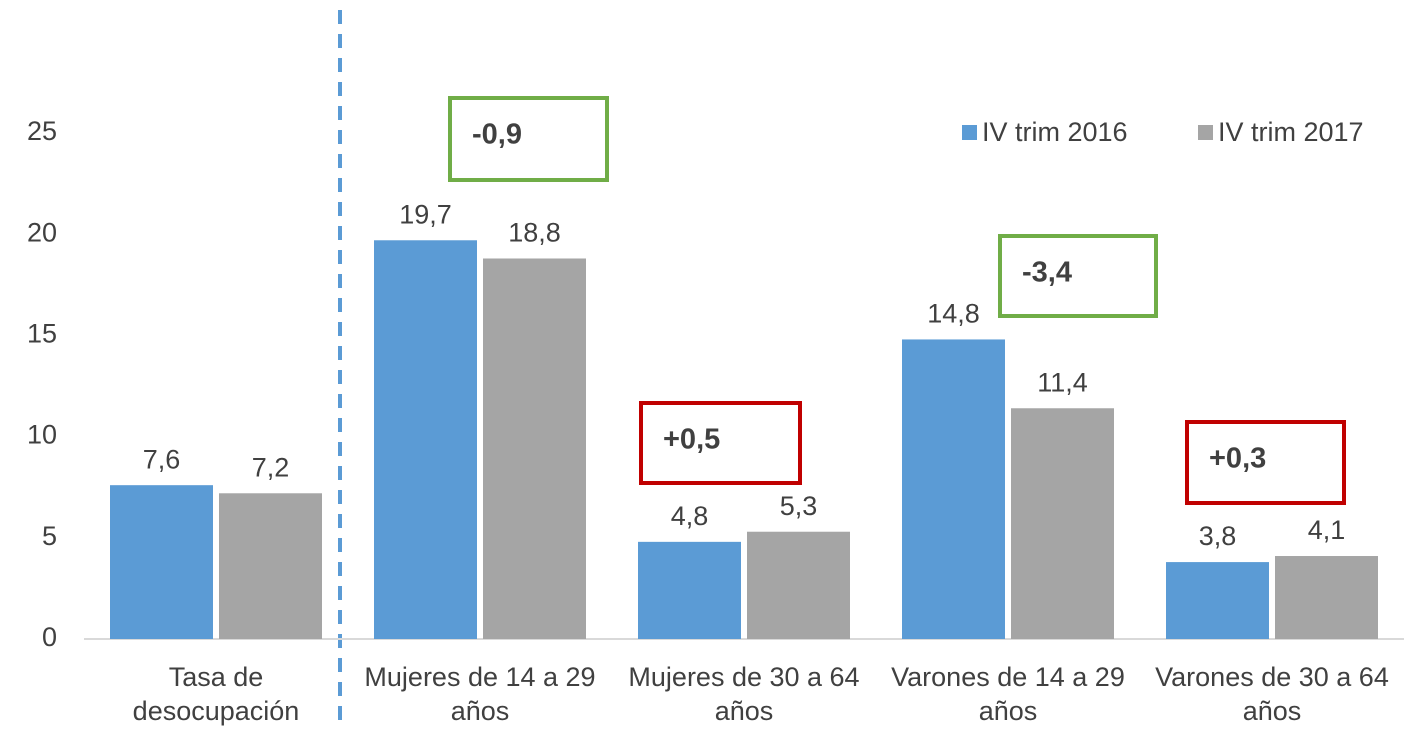 Image resolution: width=1415 pixels, height=731 pixels. I want to click on value-label: 18,8, so click(534, 233).